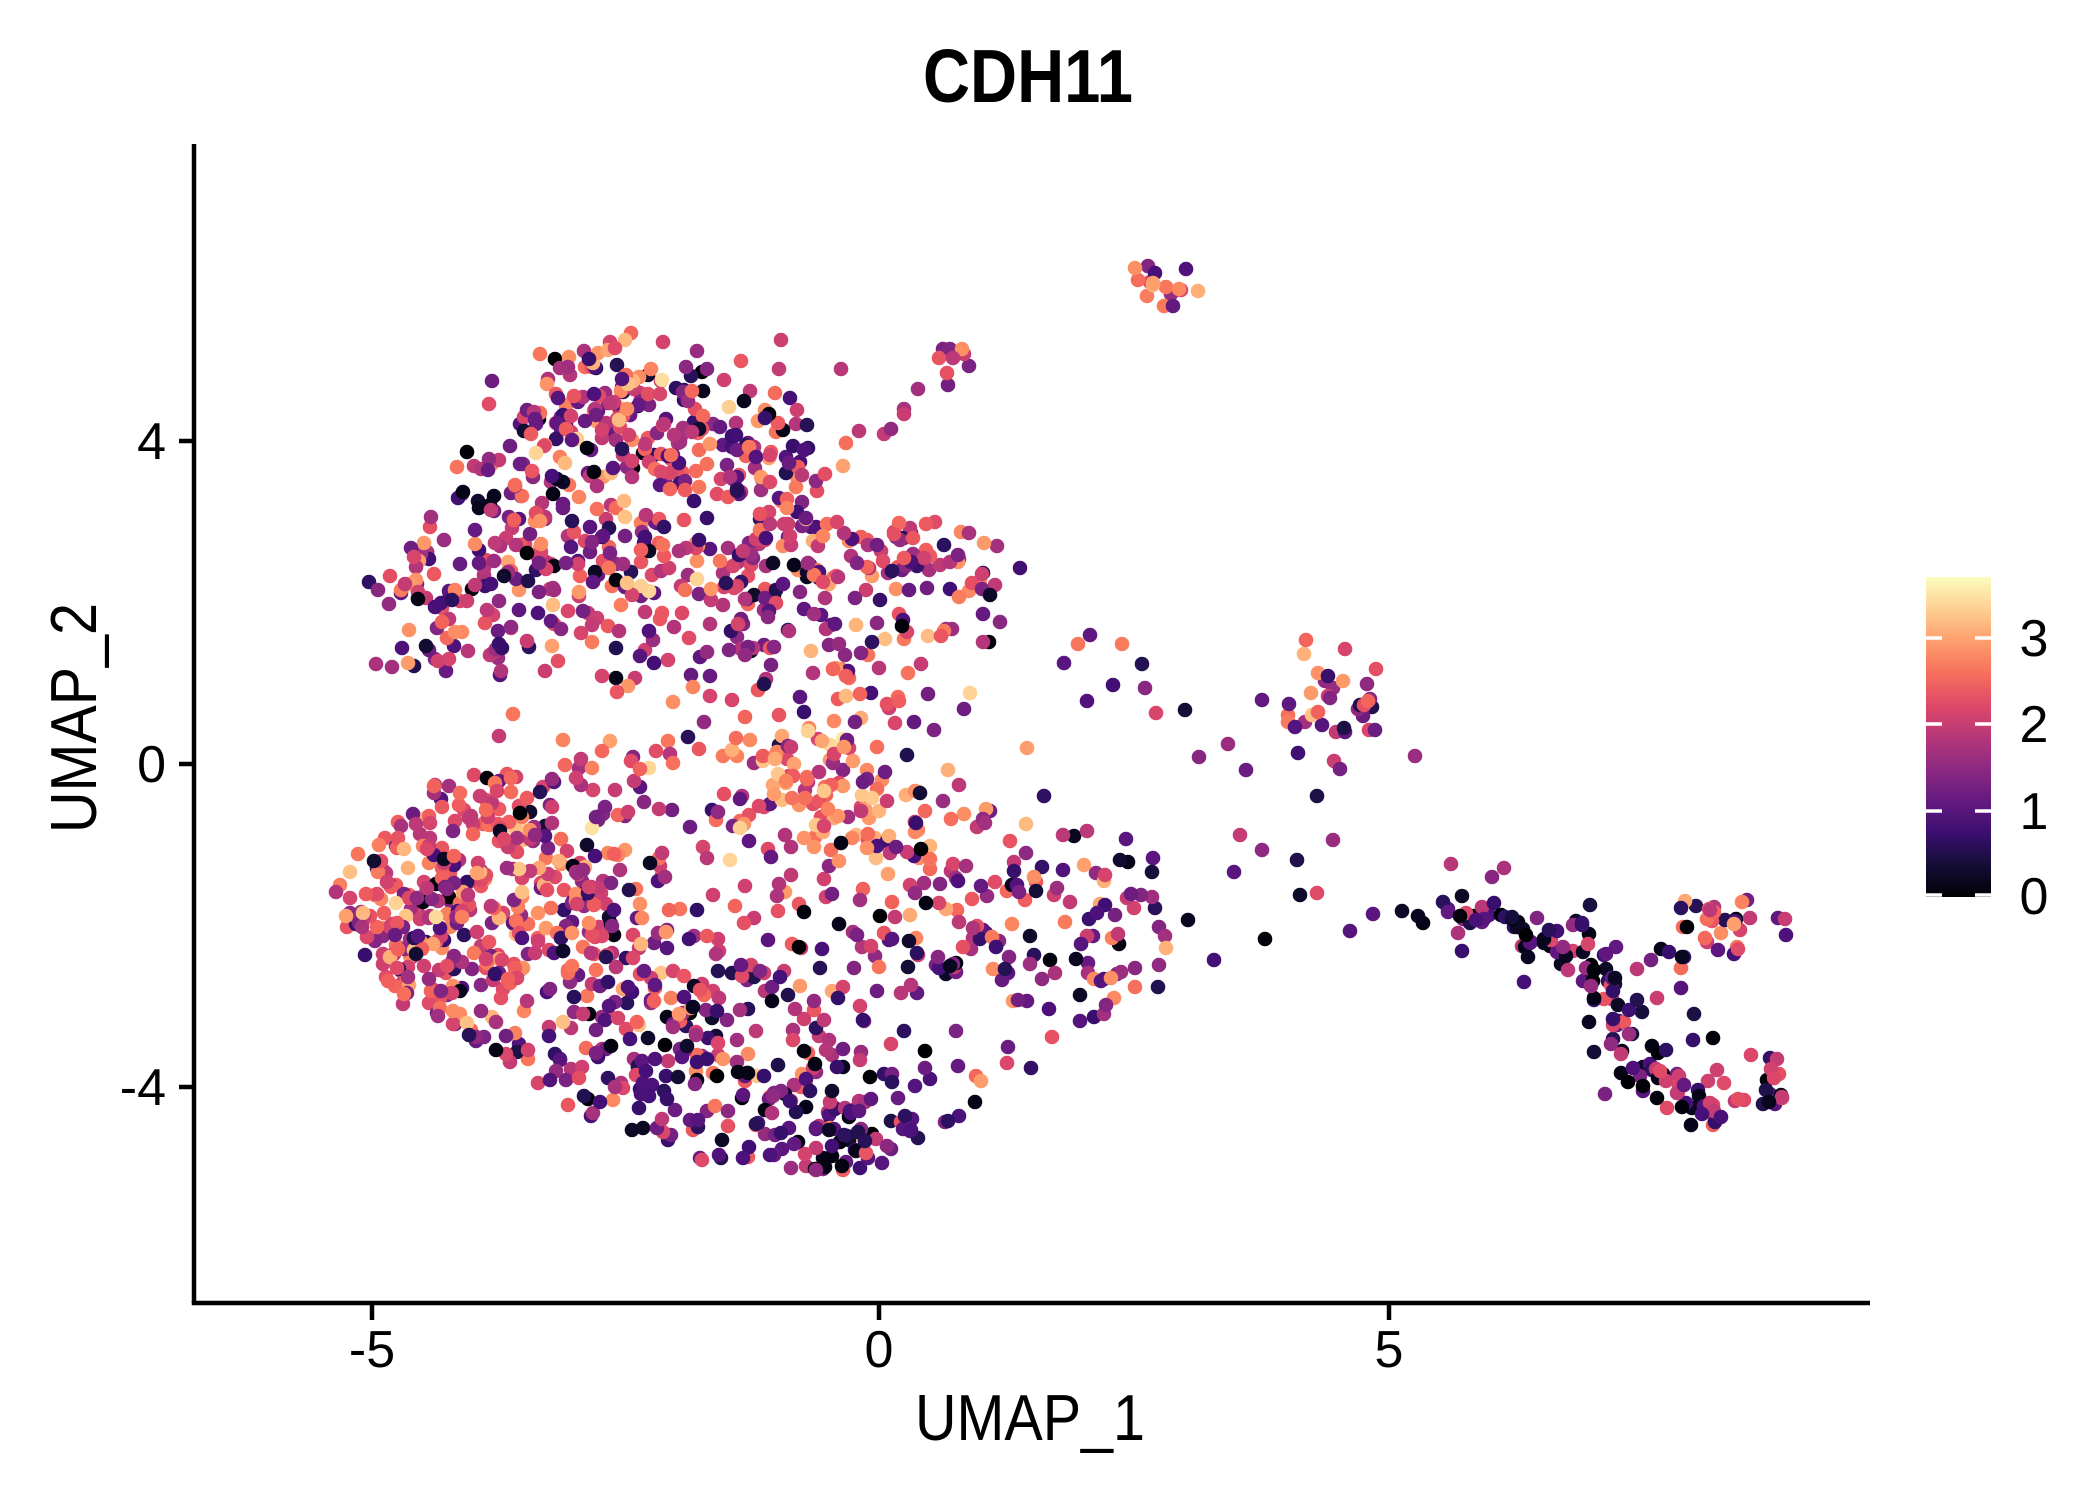 This screenshot has height=1500, width=2100. Describe the element at coordinates (2034, 639) in the screenshot. I see `svg-text: 3` at that location.